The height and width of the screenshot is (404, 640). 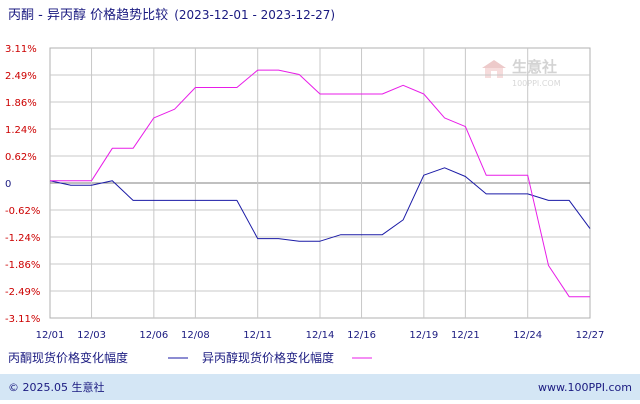 I want to click on x-tick-label: 12/11, so click(x=257, y=335).